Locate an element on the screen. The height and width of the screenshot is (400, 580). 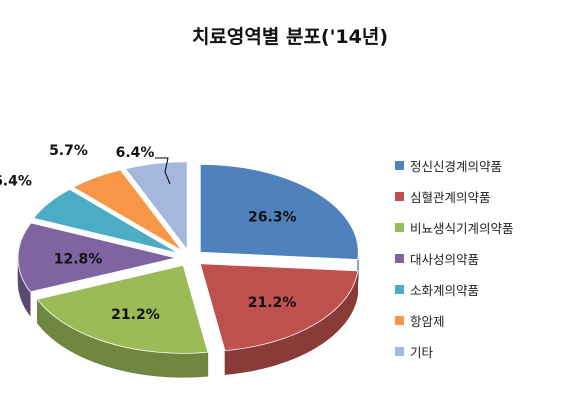
data-label-5: 6.4% is located at coordinates (16, 182).